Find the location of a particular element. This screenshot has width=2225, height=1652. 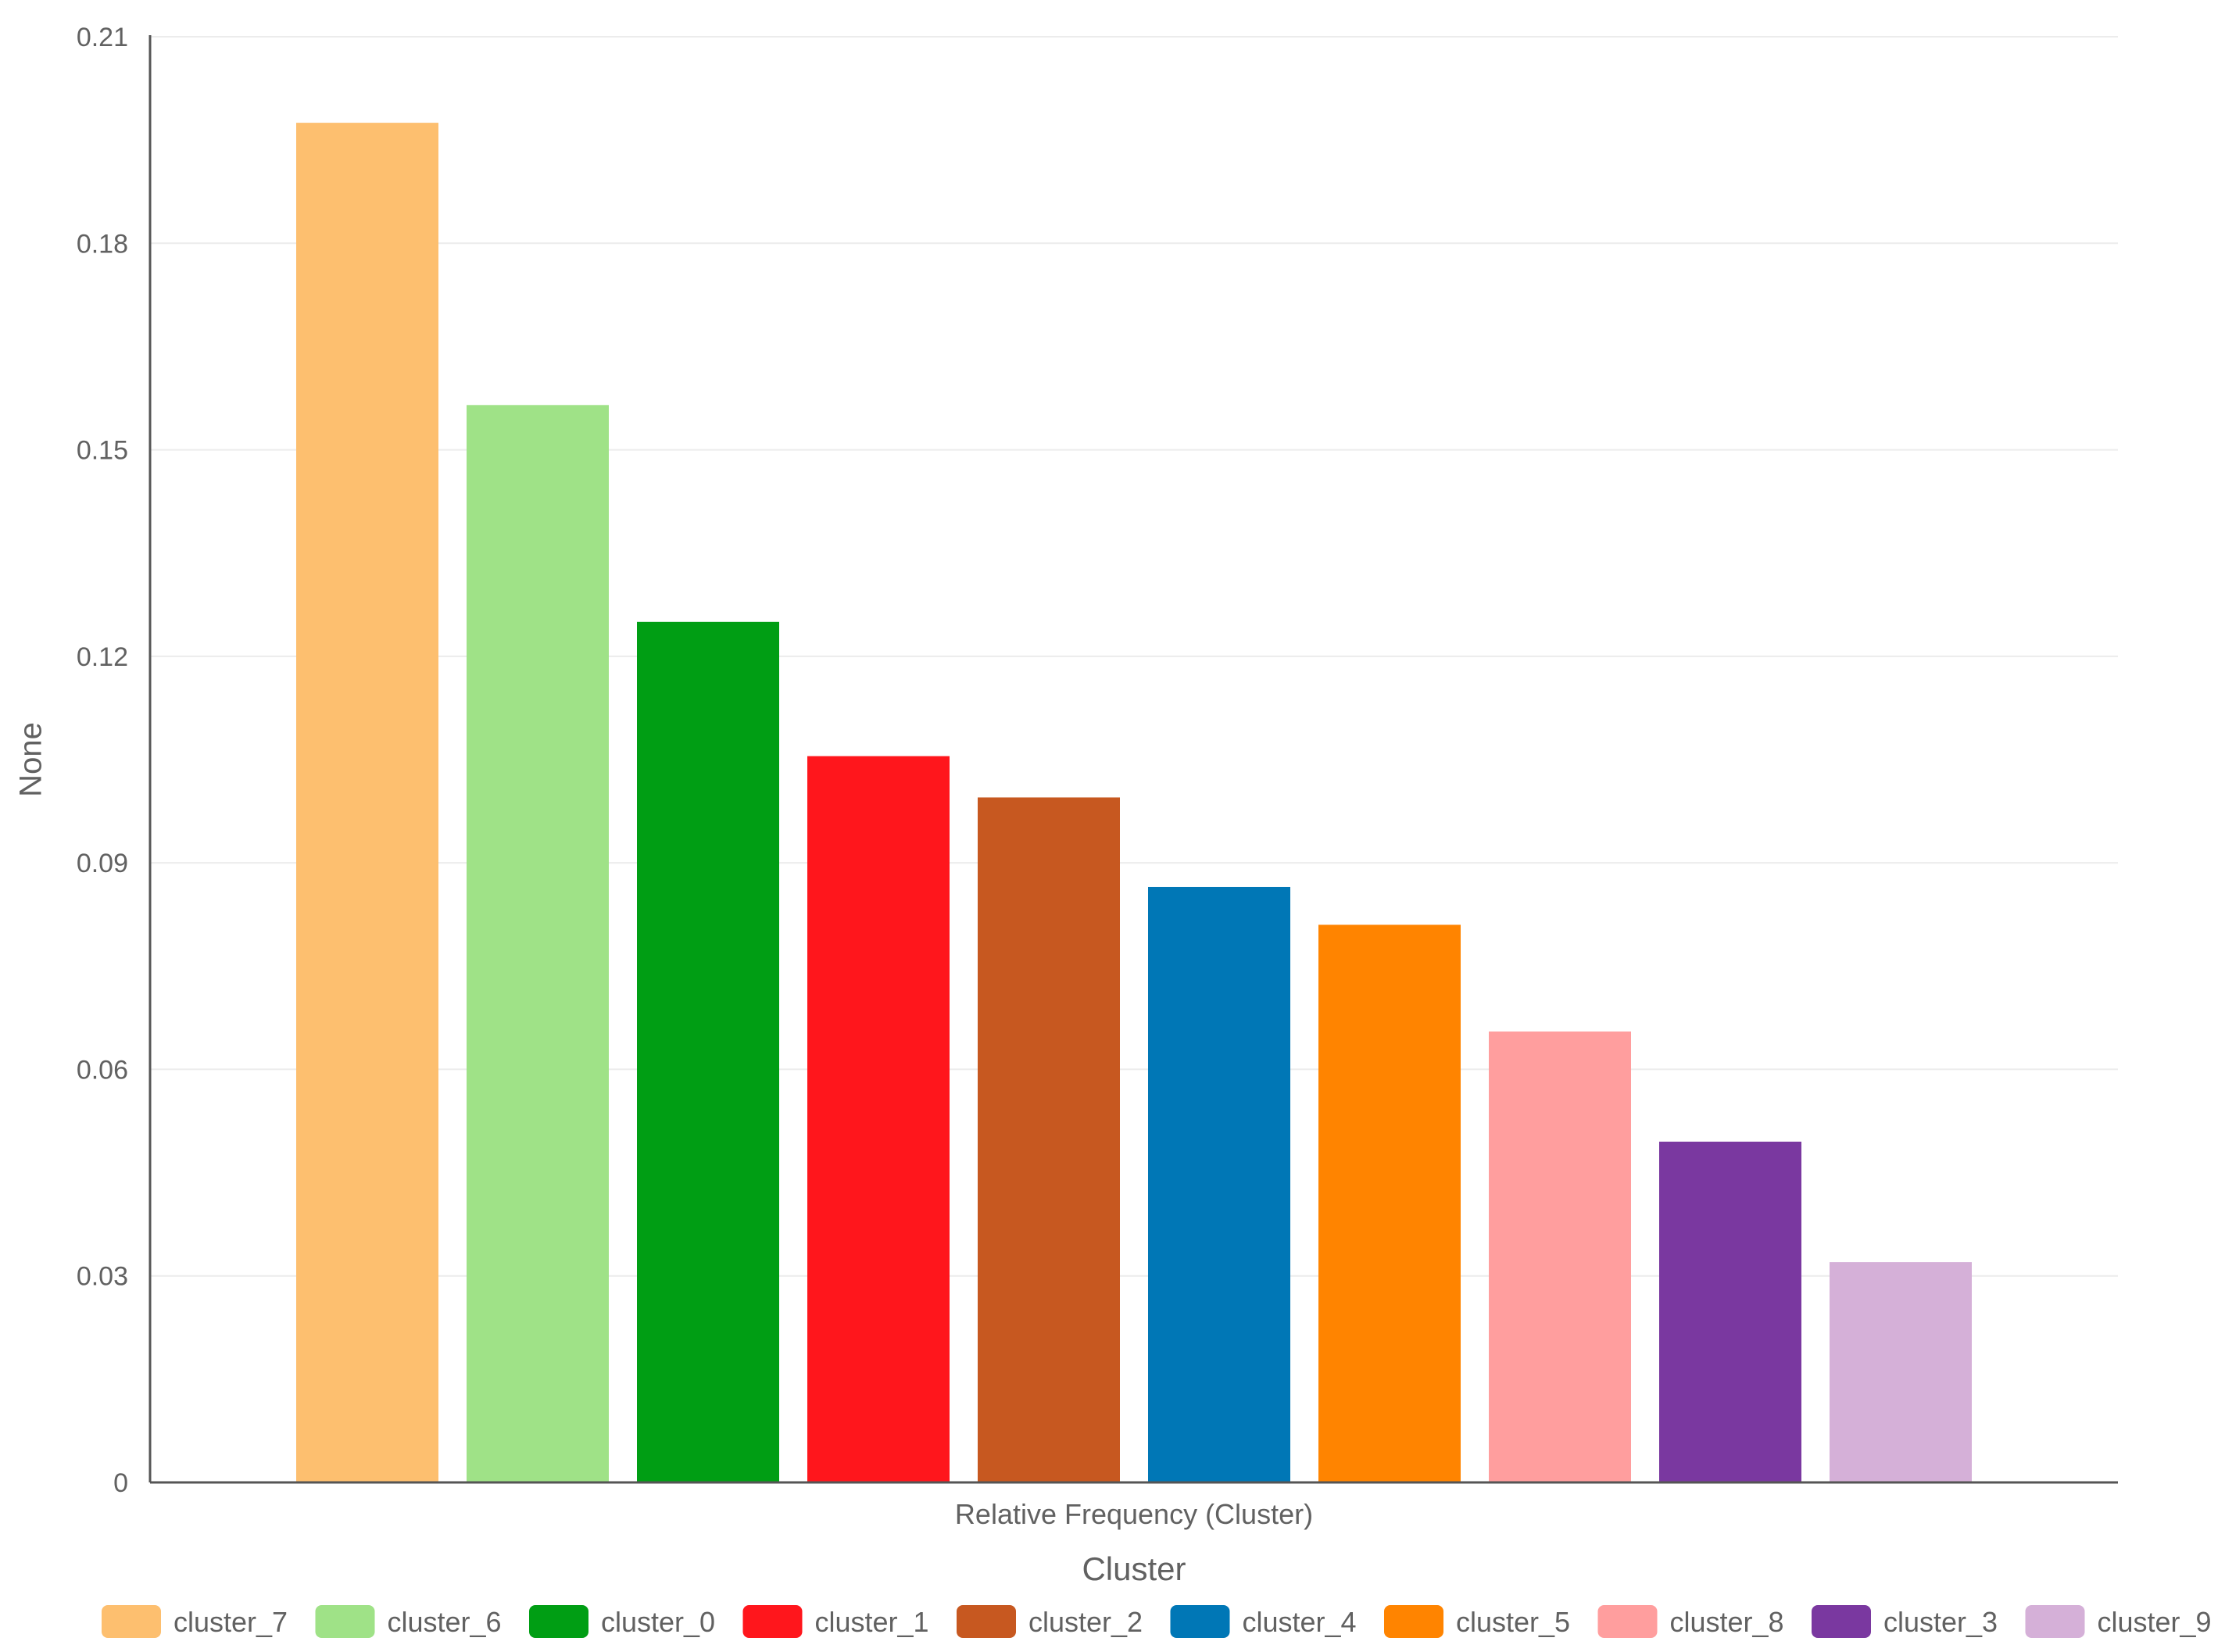

legend-label: cluster_8 is located at coordinates (1727, 1622).